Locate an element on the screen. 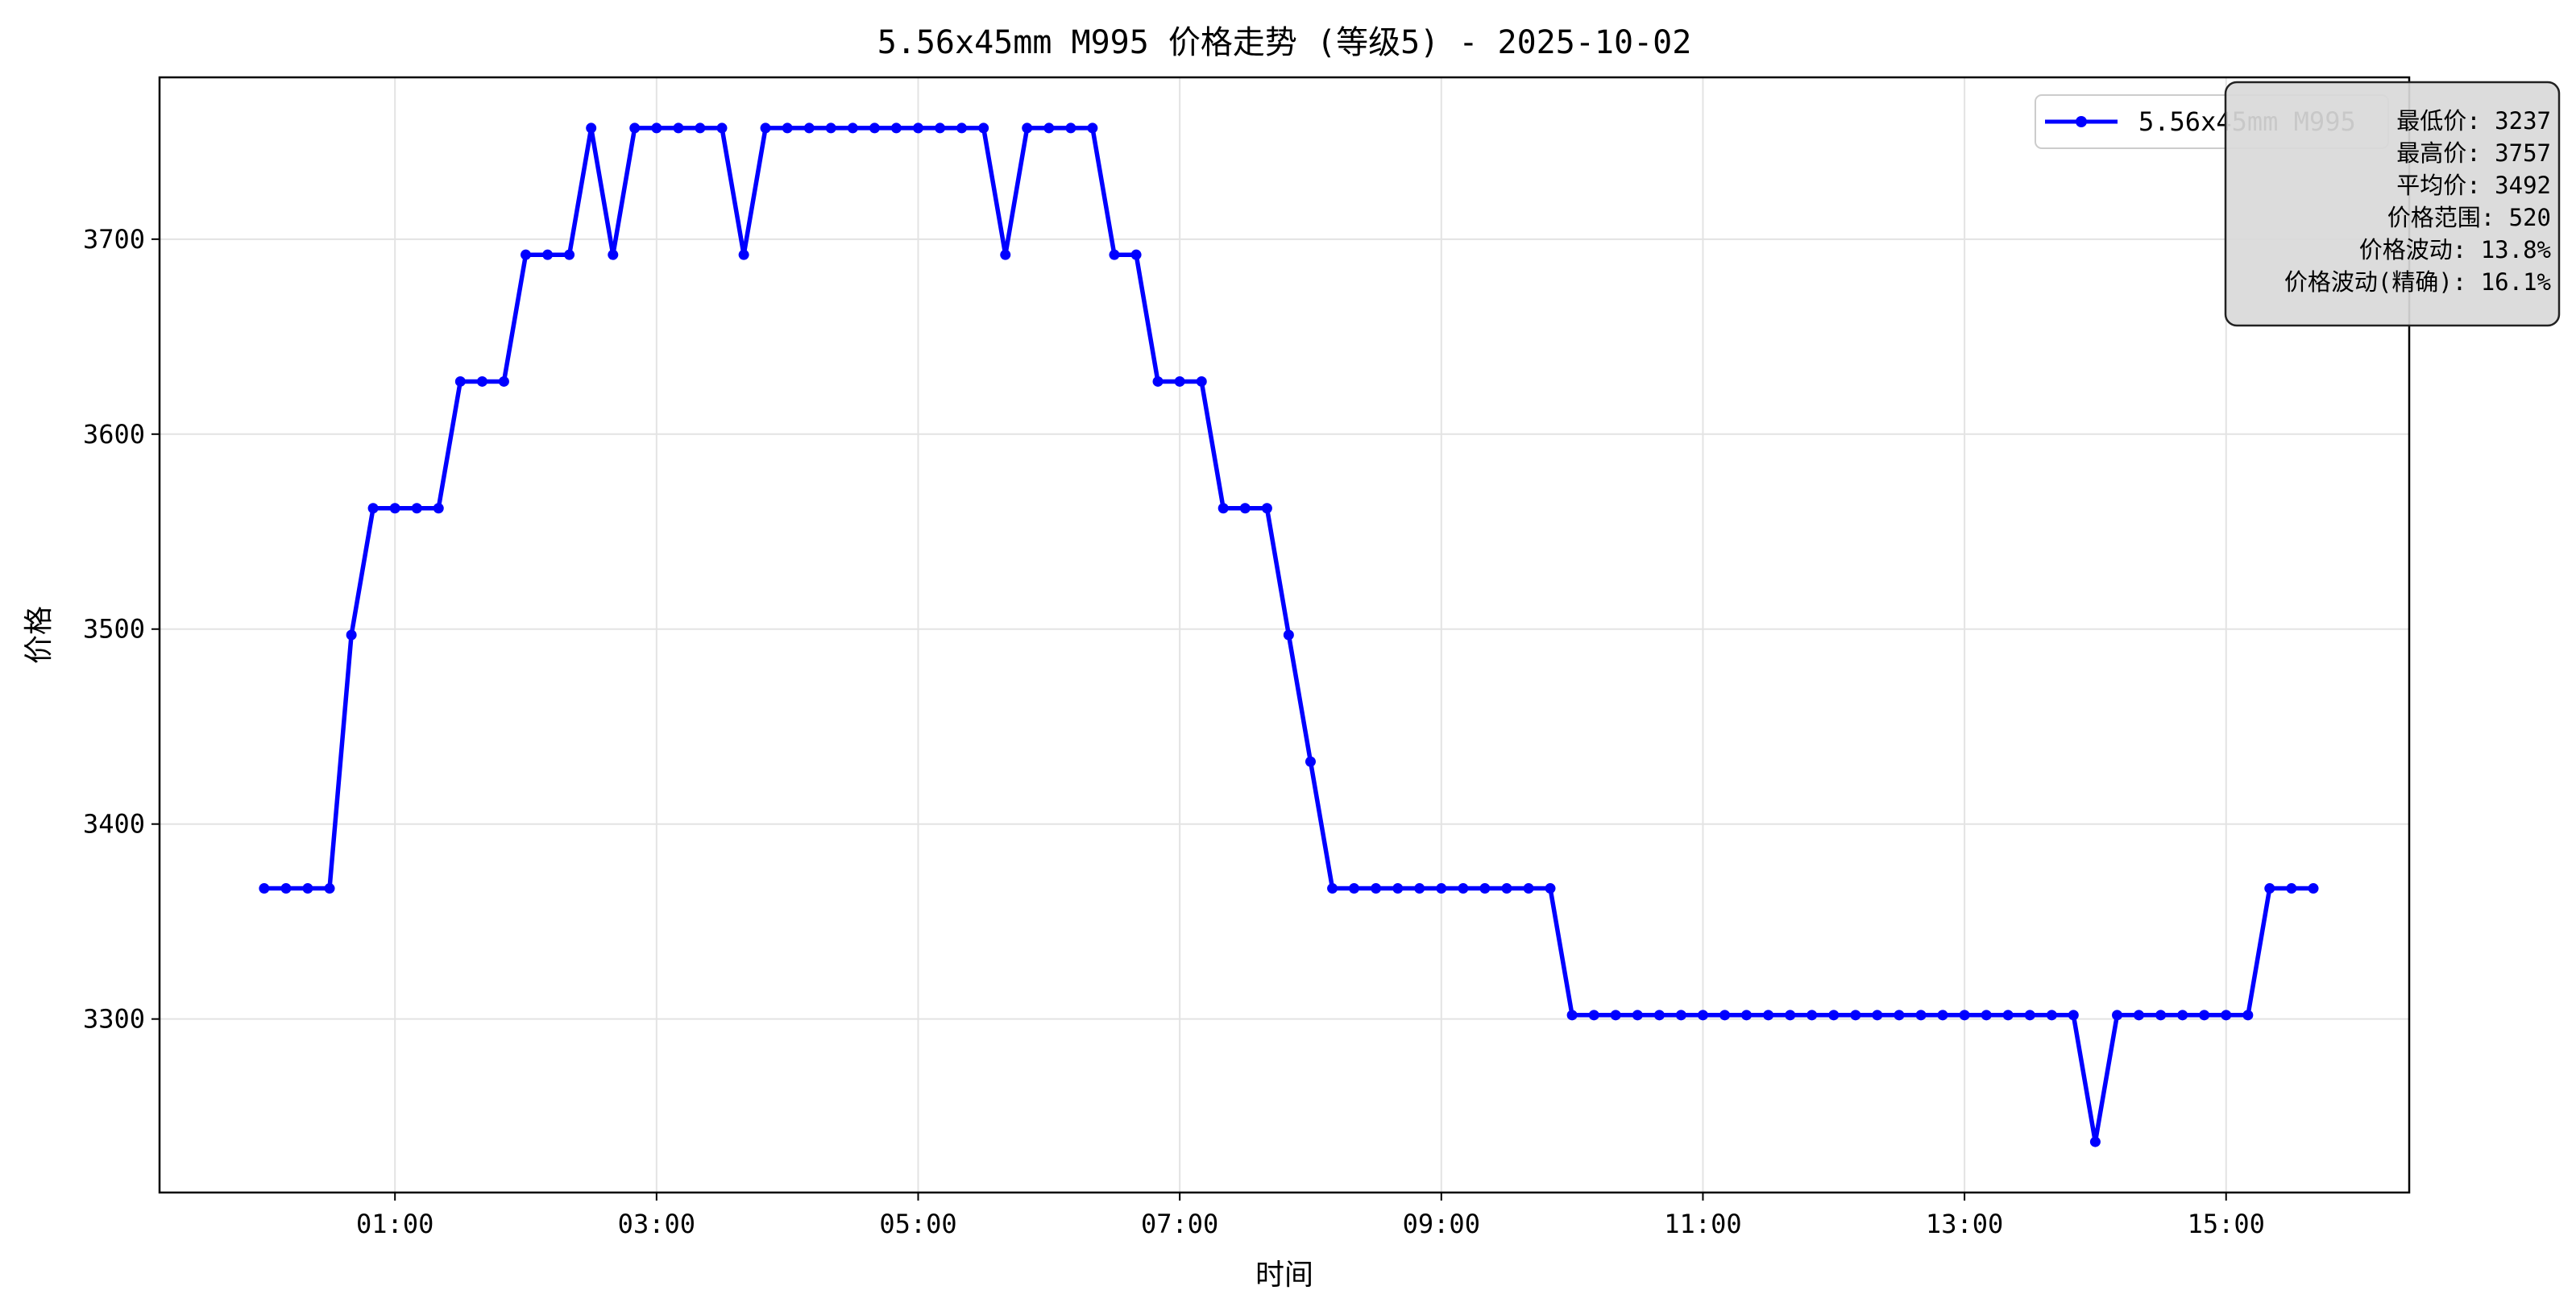 The width and height of the screenshot is (2576, 1315). y-axis-ticks: 3300 3400 3500 3600 3700 is located at coordinates (122, 629).